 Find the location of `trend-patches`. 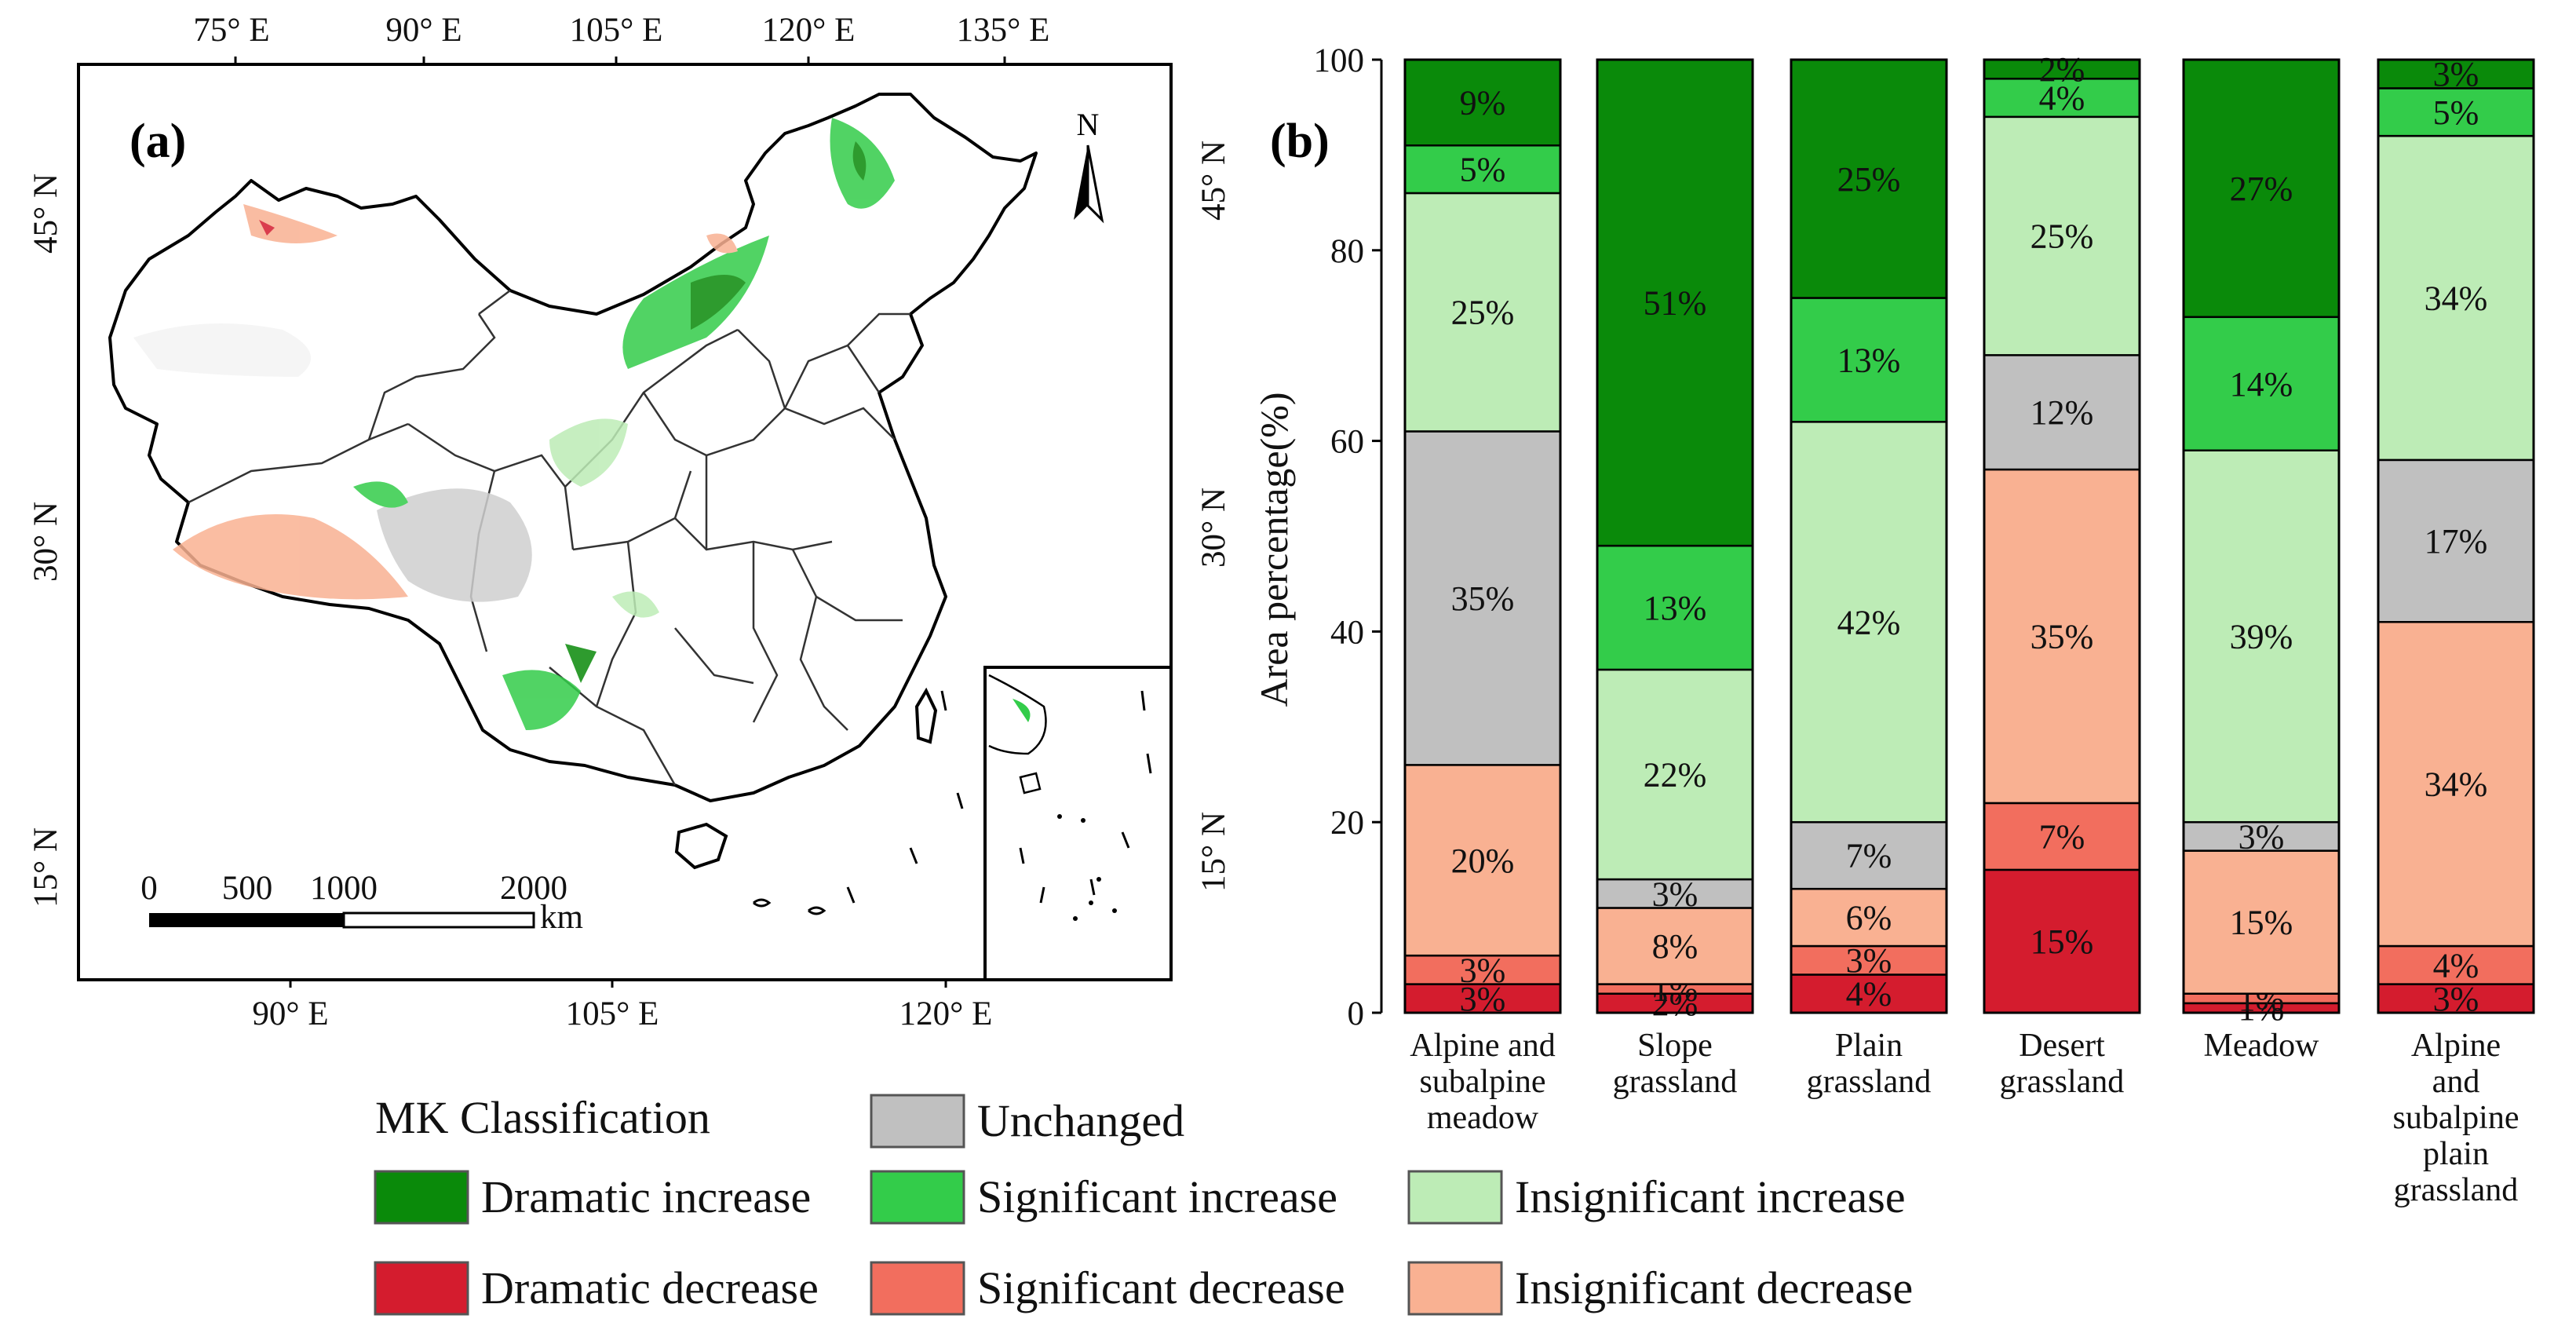

trend-patches is located at coordinates (514, 424).